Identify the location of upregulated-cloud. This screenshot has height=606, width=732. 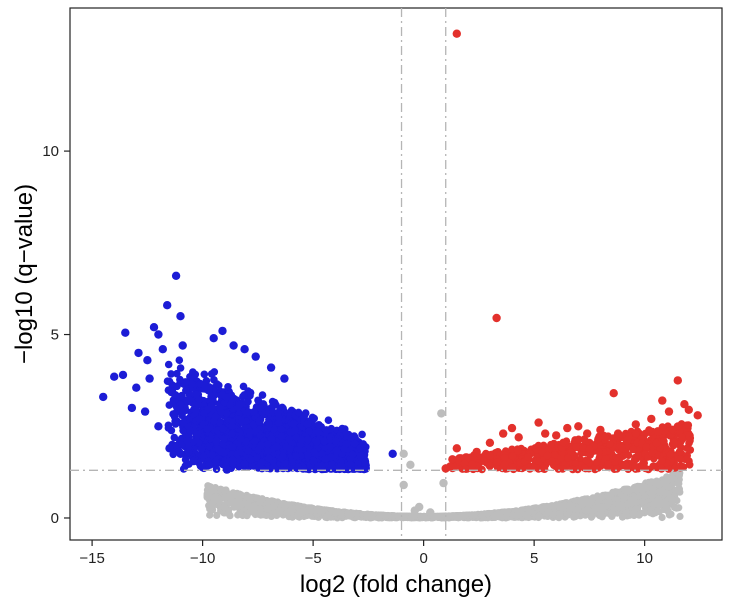
(571, 447).